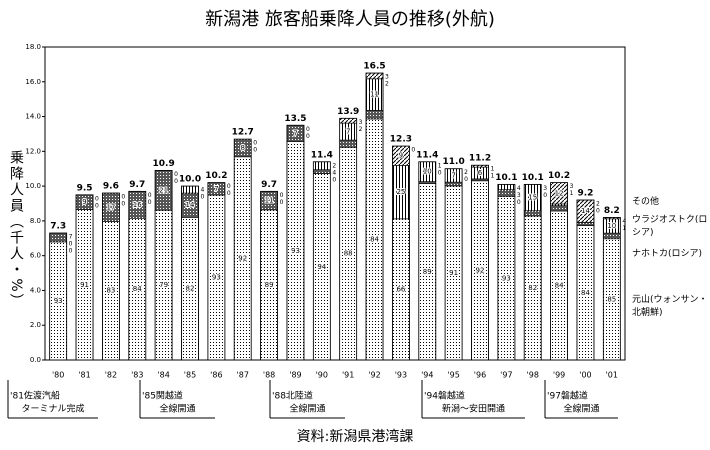 The height and width of the screenshot is (450, 710). What do you see at coordinates (401, 140) in the screenshot?
I see `total-label: 12.3` at bounding box center [401, 140].